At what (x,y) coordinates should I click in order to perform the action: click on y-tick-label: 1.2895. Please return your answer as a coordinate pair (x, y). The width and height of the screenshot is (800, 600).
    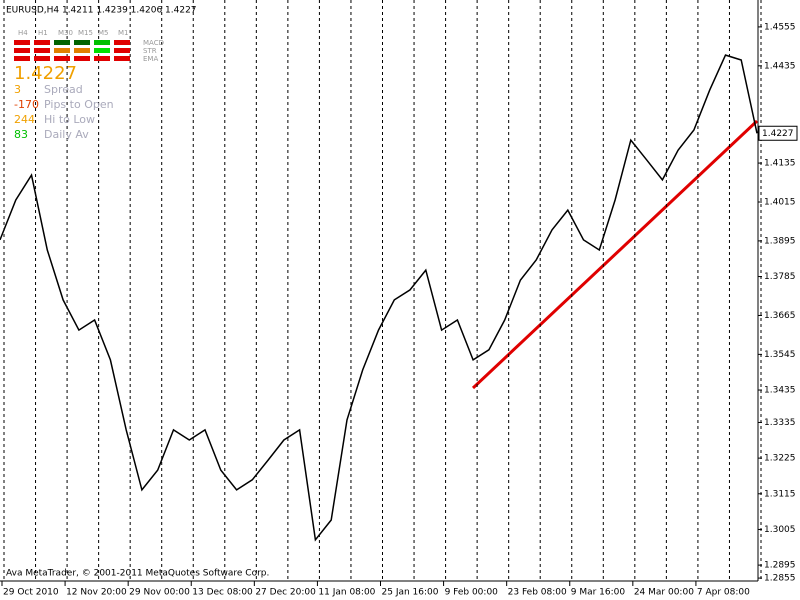
    Looking at the image, I should click on (780, 566).